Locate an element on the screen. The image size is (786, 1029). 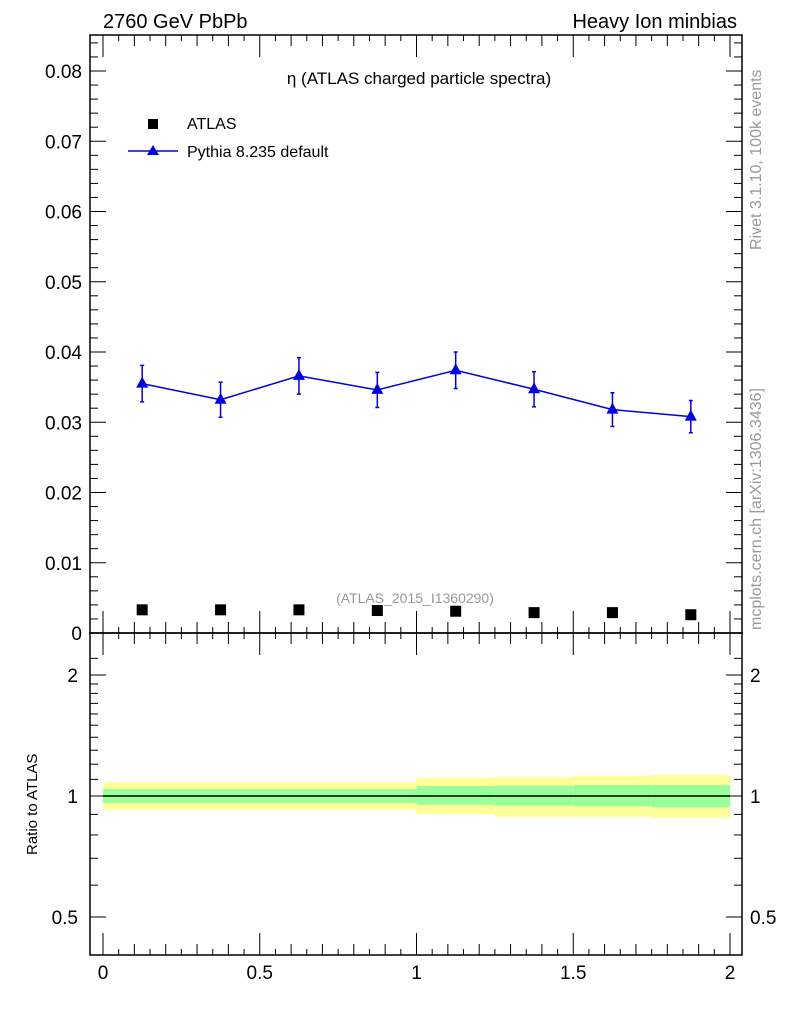
x-tick-label: 0 is located at coordinates (103, 973).